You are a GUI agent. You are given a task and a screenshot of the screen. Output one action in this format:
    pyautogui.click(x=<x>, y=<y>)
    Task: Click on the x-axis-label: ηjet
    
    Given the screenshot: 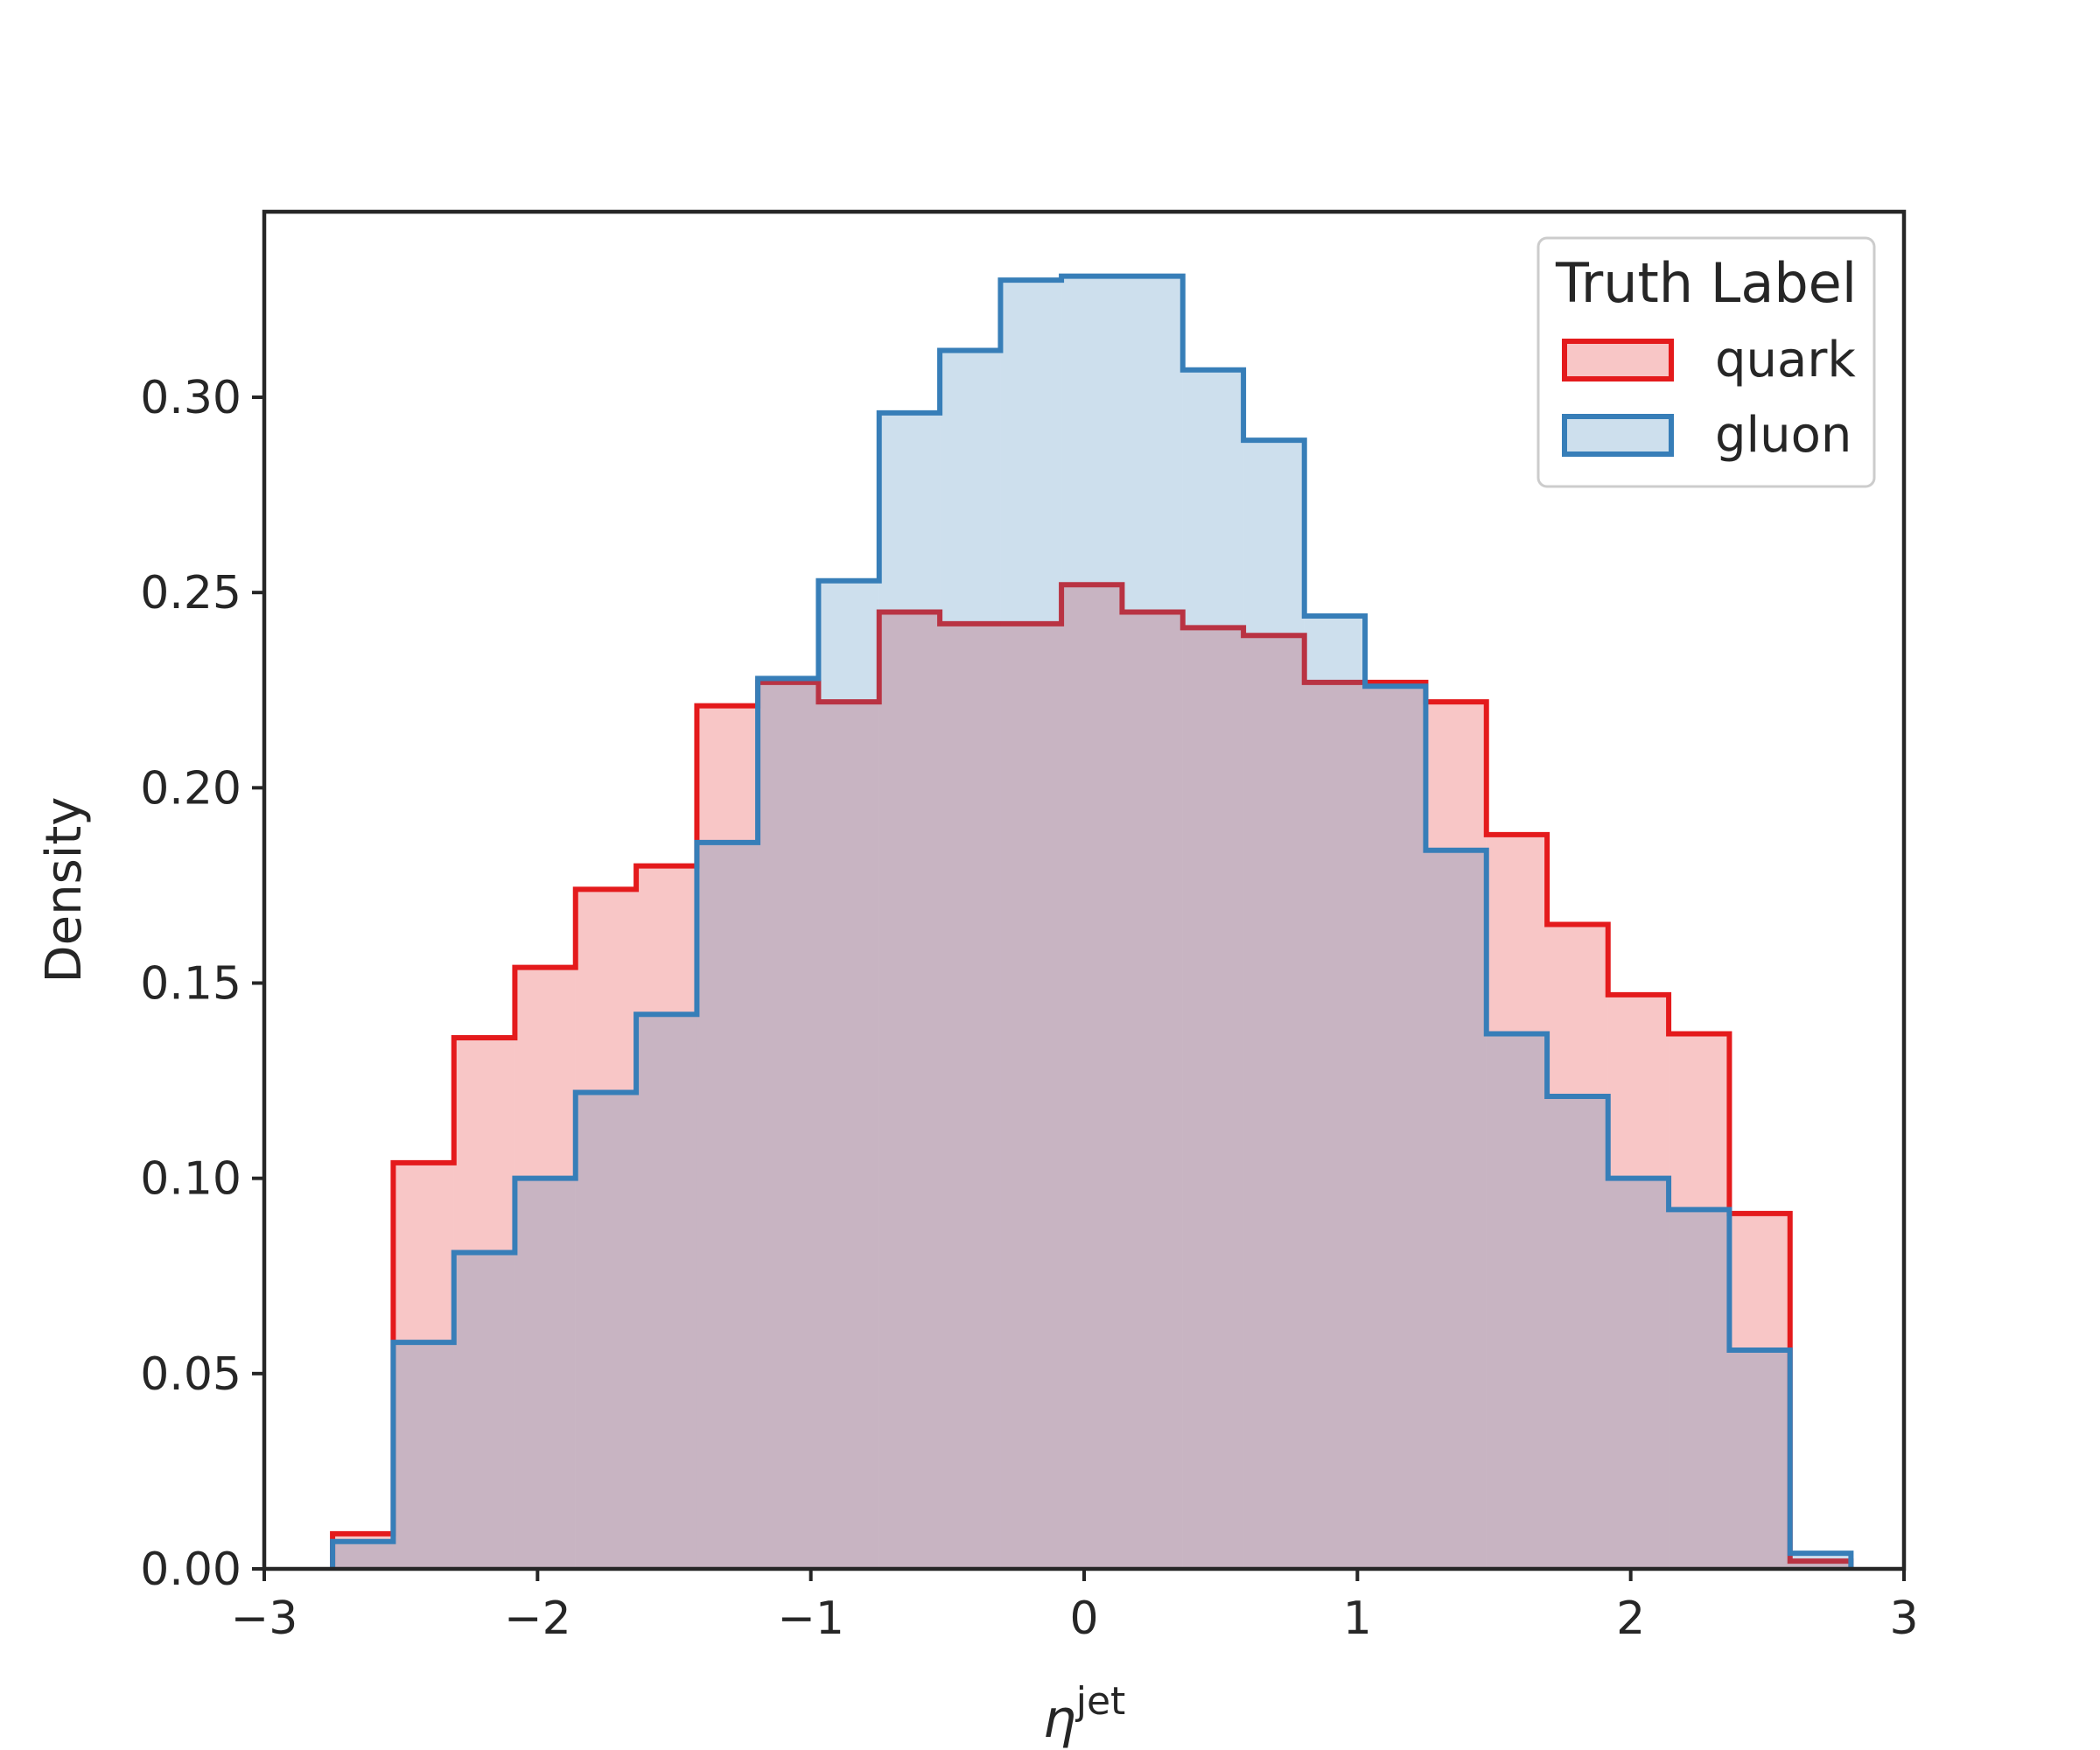 What is the action you would take?
    pyautogui.click(x=1084, y=1714)
    